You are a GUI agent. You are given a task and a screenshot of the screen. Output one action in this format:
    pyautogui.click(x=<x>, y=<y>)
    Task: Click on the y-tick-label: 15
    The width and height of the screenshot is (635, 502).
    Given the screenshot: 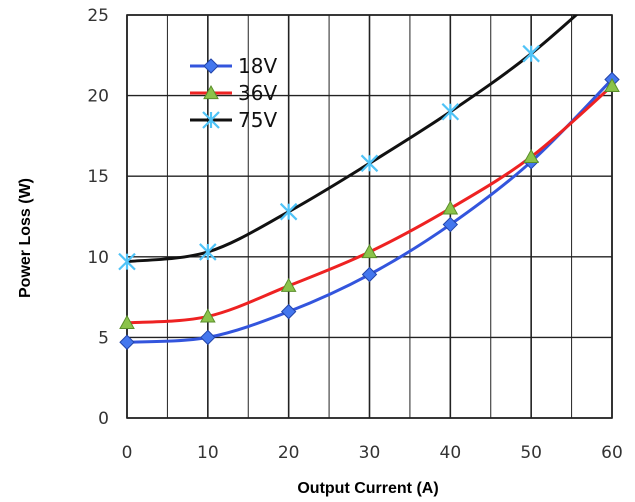 What is the action you would take?
    pyautogui.click(x=98, y=177)
    